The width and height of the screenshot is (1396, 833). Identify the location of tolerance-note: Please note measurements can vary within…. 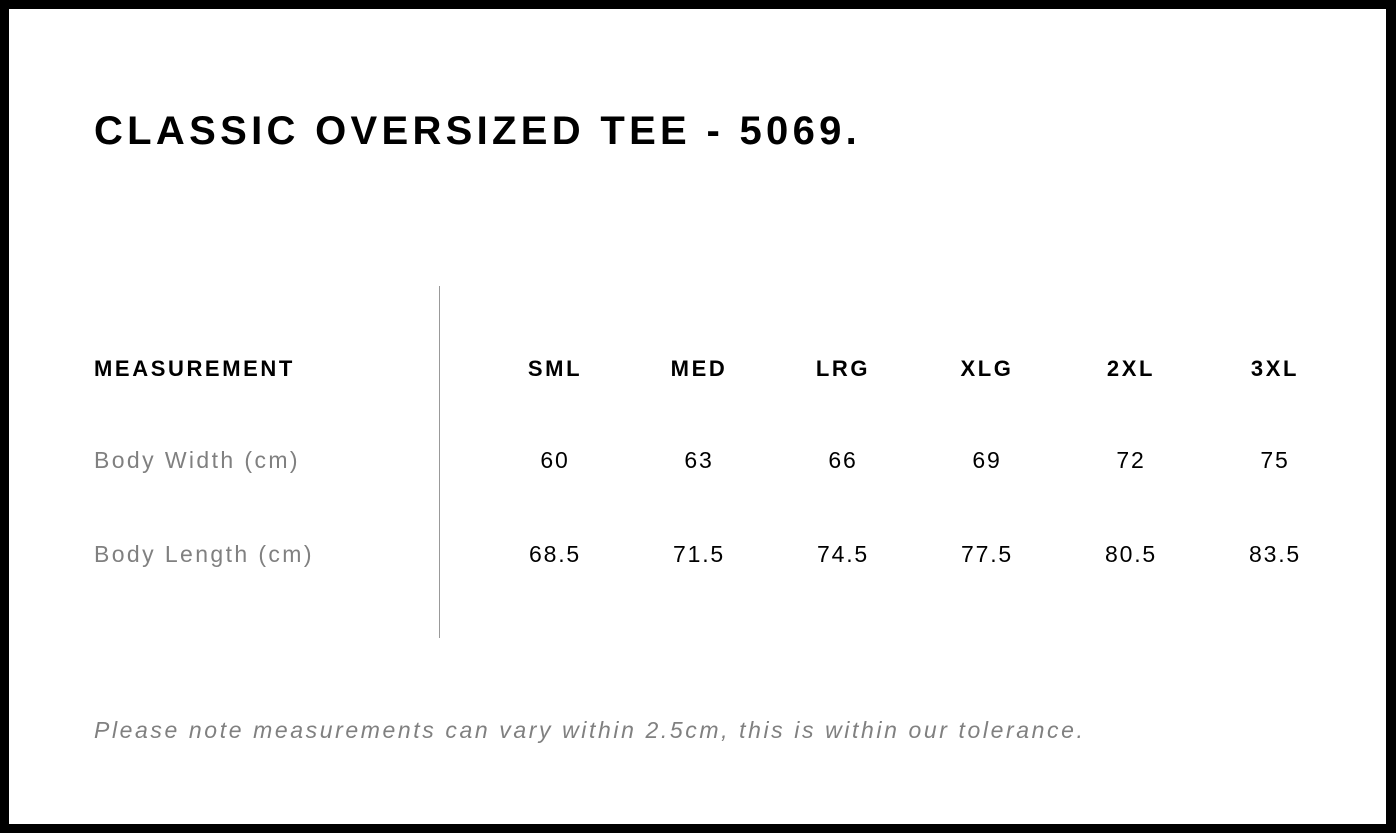
(590, 730).